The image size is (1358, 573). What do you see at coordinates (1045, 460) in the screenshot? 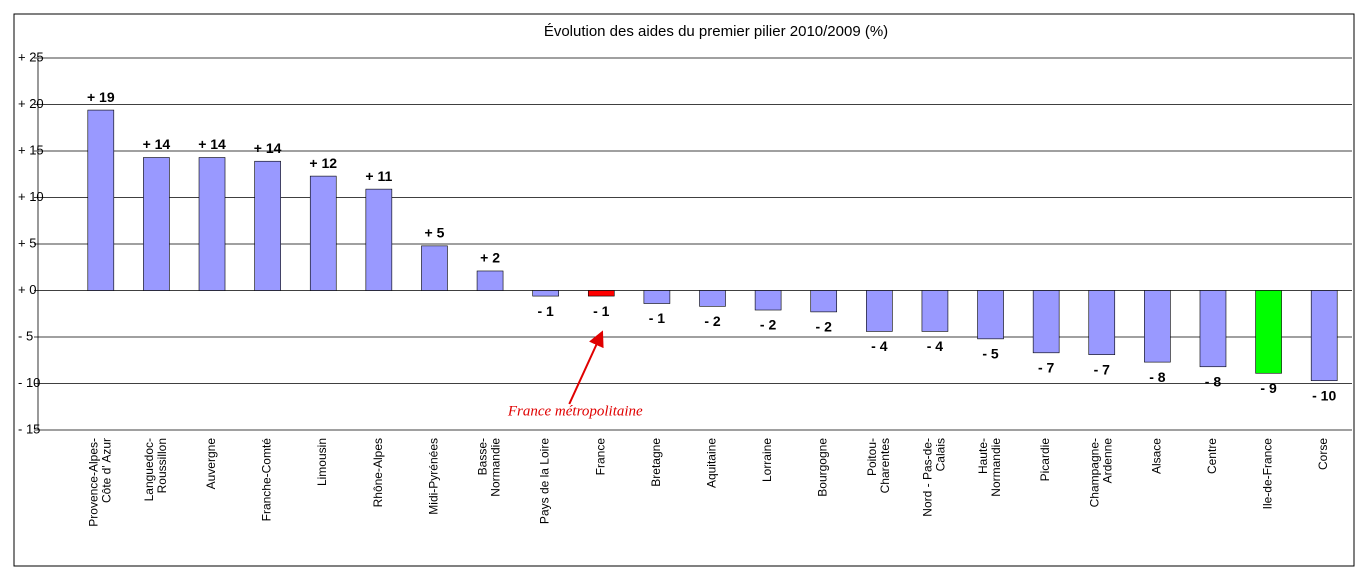
I see `x-tick-label: Picardie` at bounding box center [1045, 460].